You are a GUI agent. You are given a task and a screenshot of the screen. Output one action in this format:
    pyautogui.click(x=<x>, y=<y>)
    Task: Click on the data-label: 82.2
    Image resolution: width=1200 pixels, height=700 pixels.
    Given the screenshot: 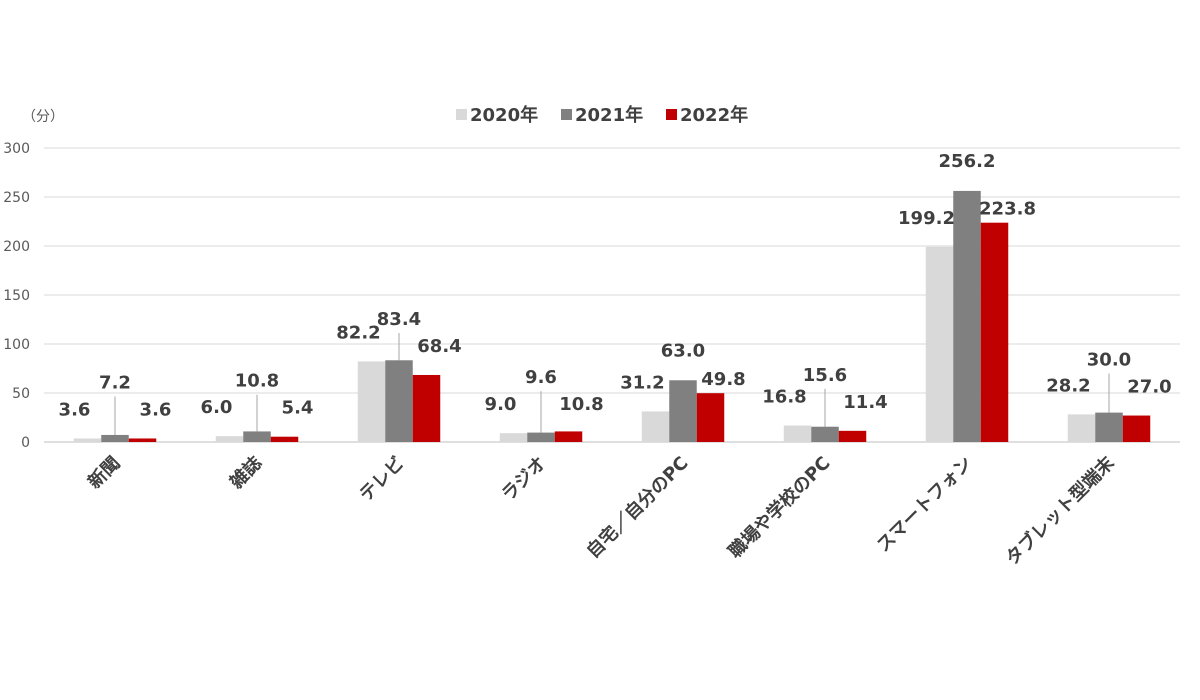 What is the action you would take?
    pyautogui.click(x=358, y=332)
    